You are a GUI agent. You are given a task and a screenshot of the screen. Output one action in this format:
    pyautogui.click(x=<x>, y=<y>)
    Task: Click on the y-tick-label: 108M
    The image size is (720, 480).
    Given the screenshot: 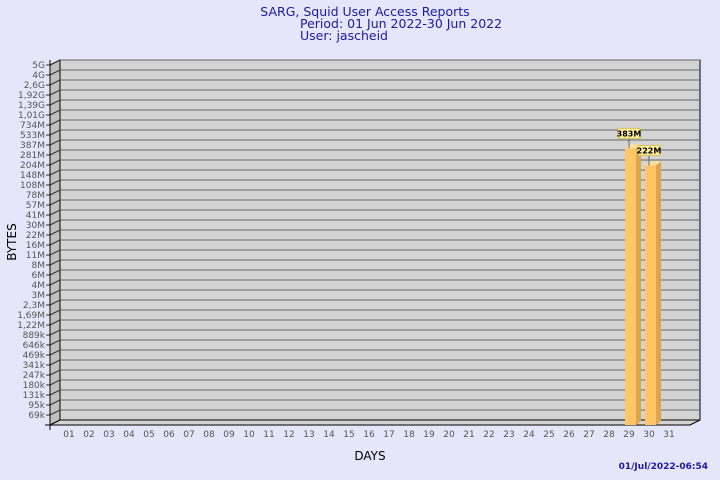 What is the action you would take?
    pyautogui.click(x=32, y=186)
    